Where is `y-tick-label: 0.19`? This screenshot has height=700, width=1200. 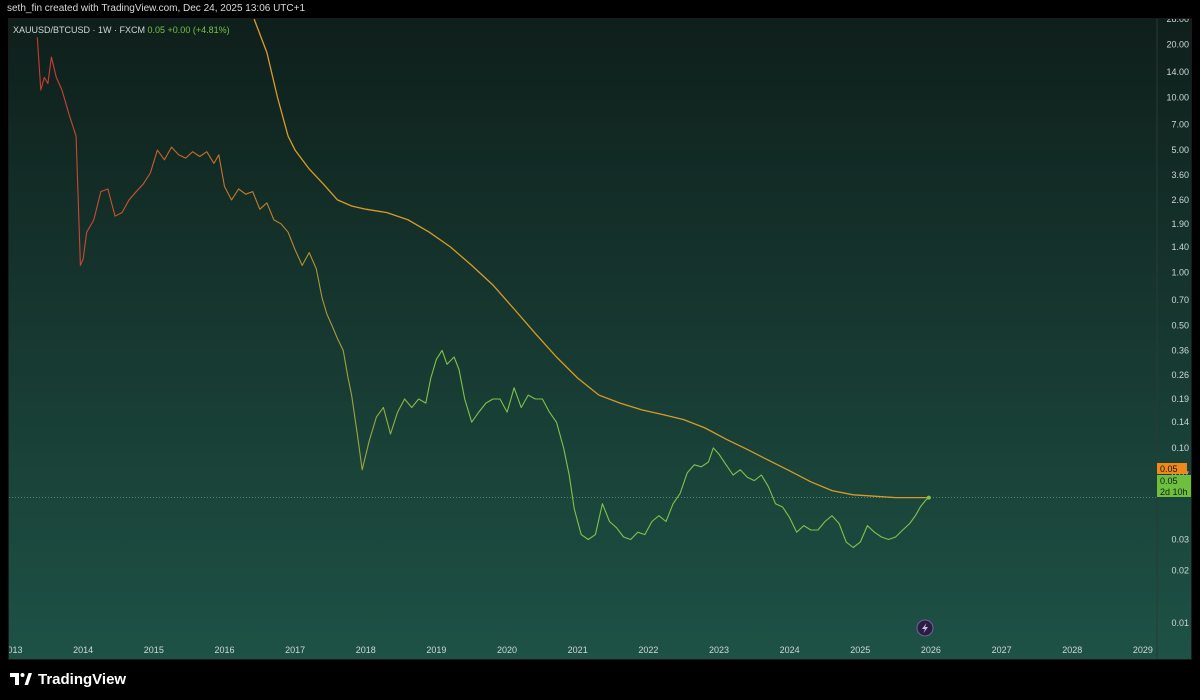 y-tick-label: 0.19 is located at coordinates (1180, 399).